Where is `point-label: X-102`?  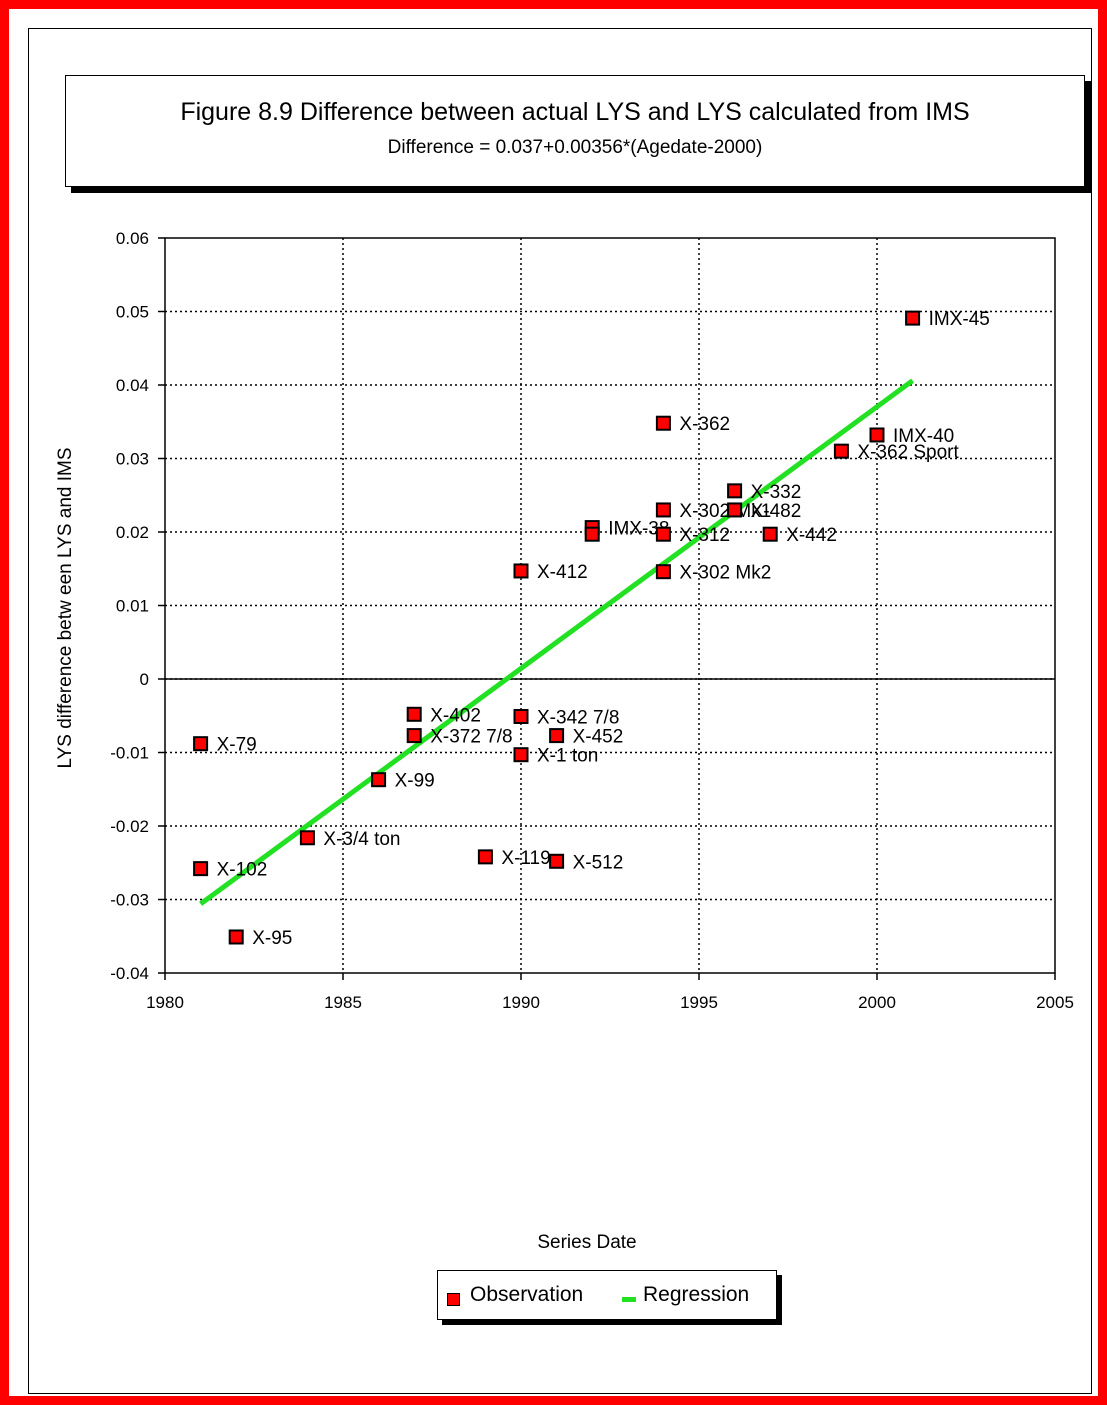 point-label: X-102 is located at coordinates (242, 870).